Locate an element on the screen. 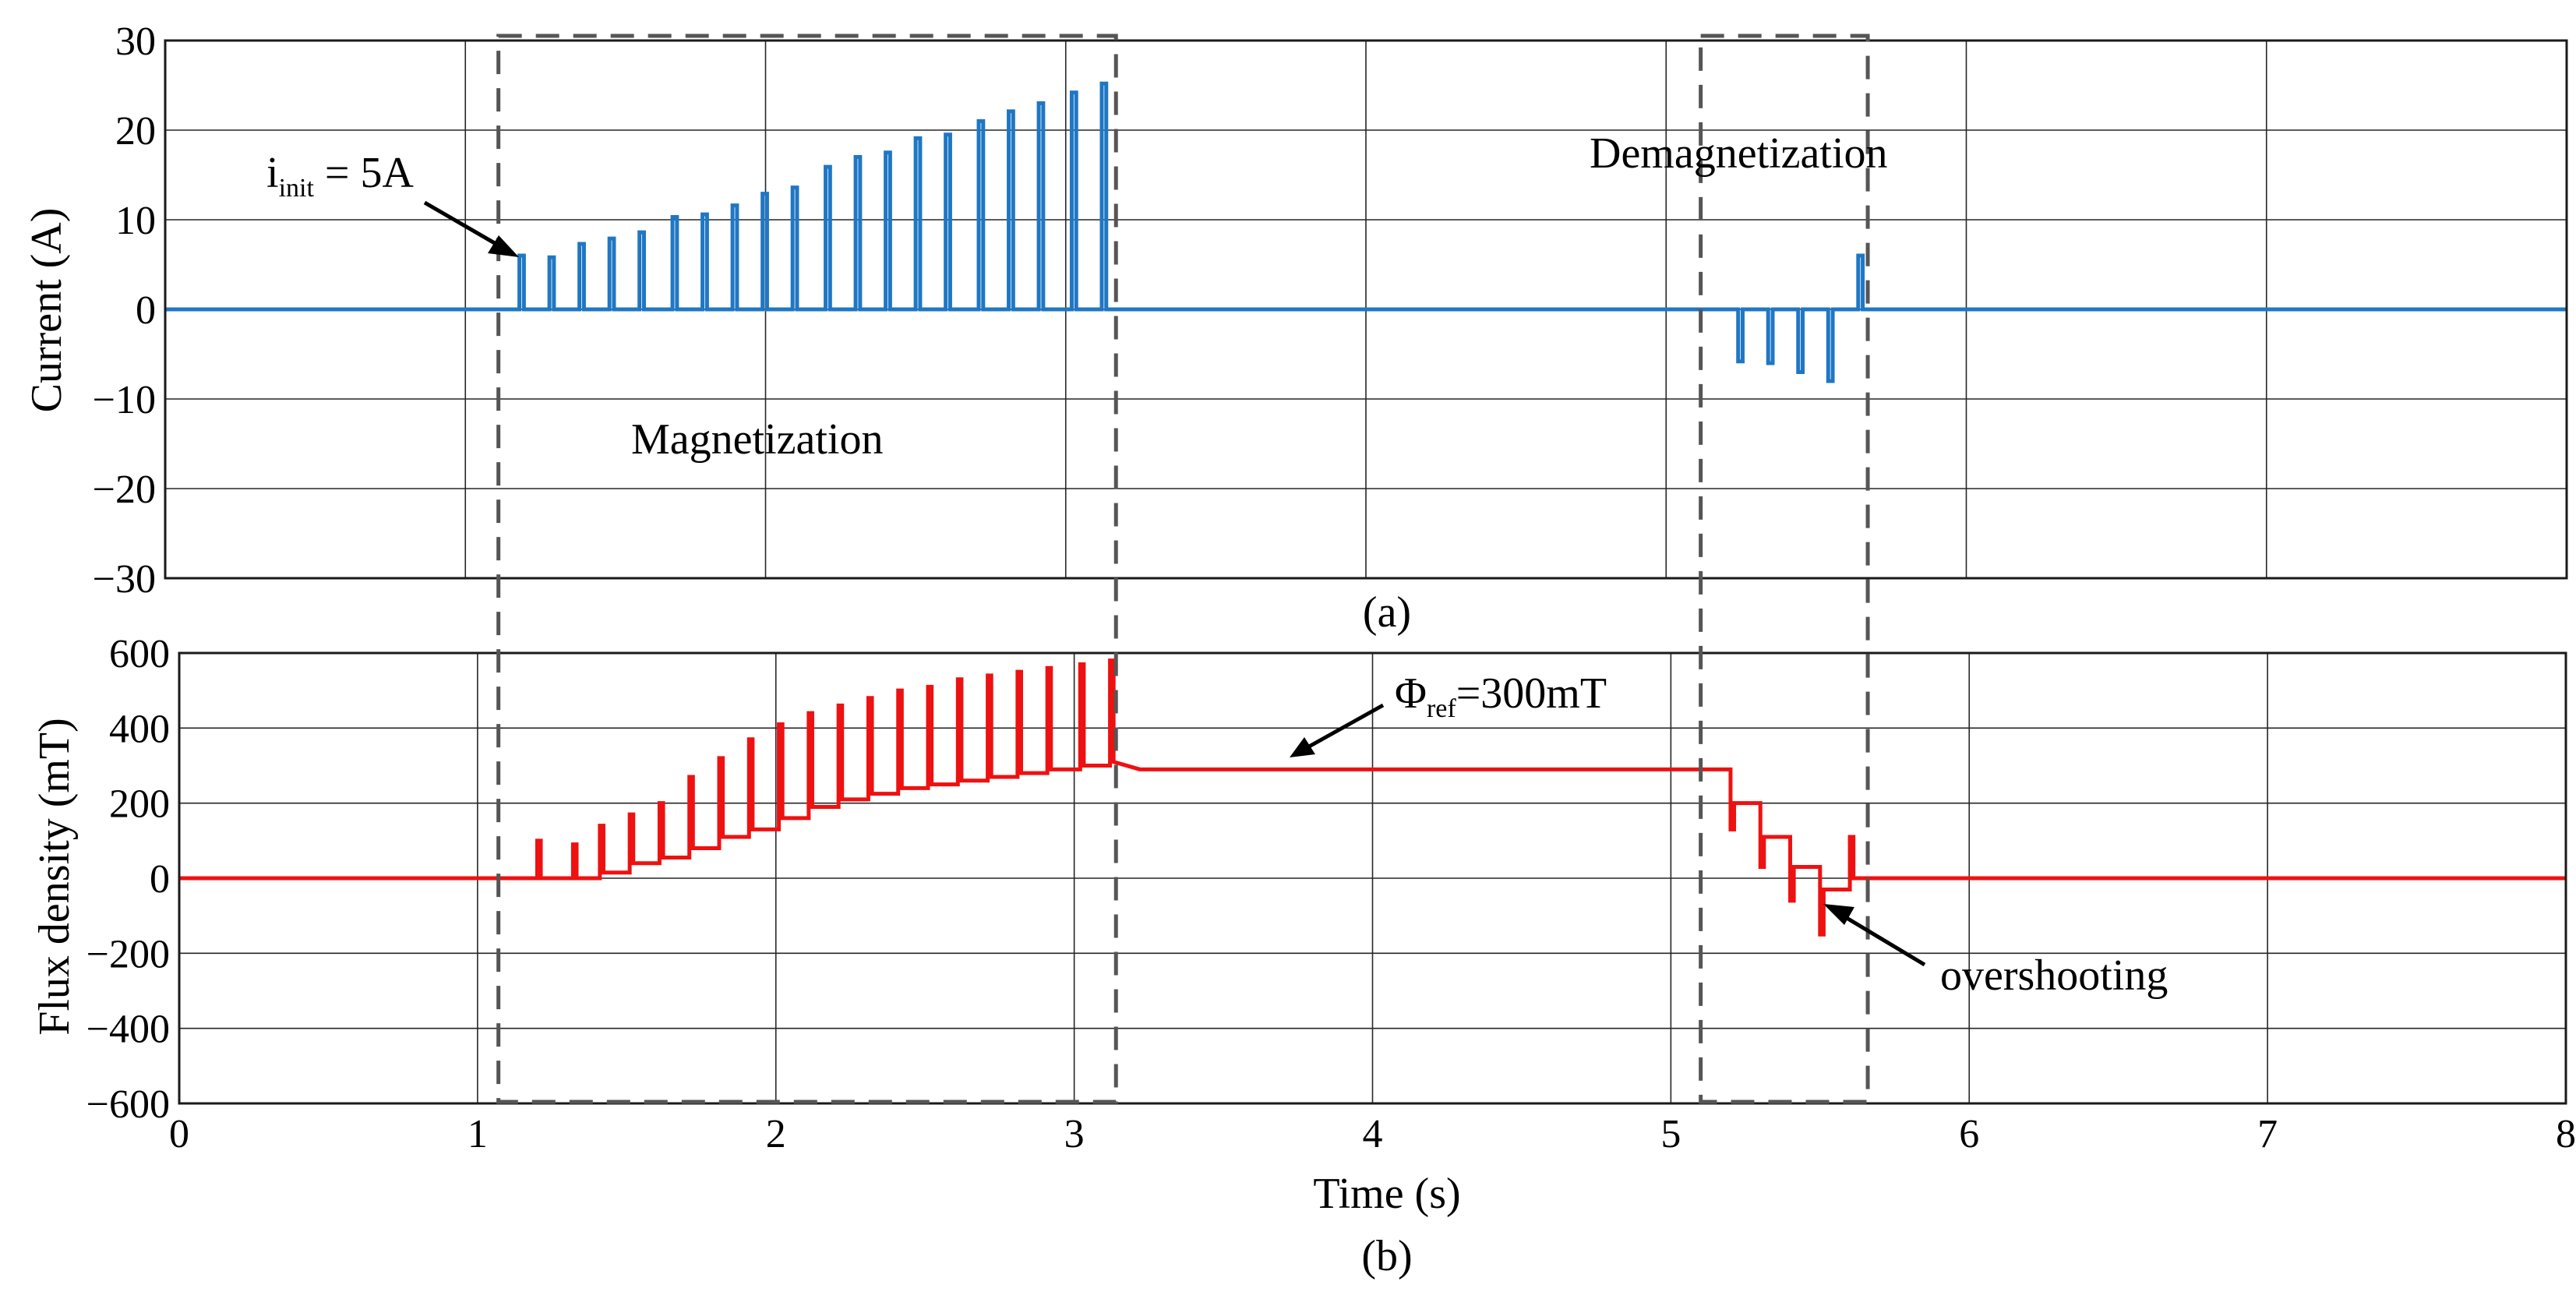  y-tick-label: −400 is located at coordinates (128, 1030).